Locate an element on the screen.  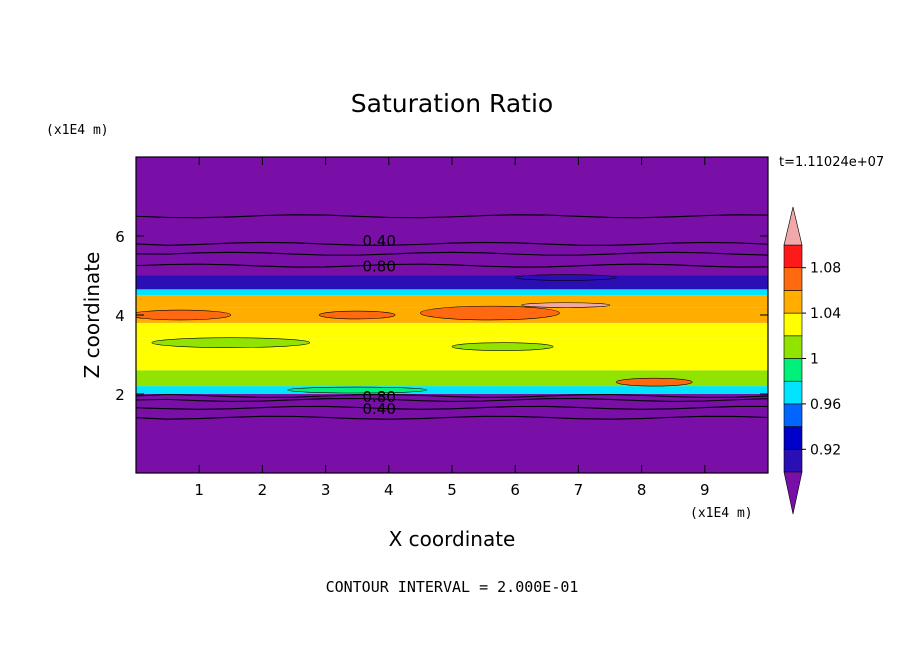
x-tick-label: 9 is located at coordinates (705, 490).